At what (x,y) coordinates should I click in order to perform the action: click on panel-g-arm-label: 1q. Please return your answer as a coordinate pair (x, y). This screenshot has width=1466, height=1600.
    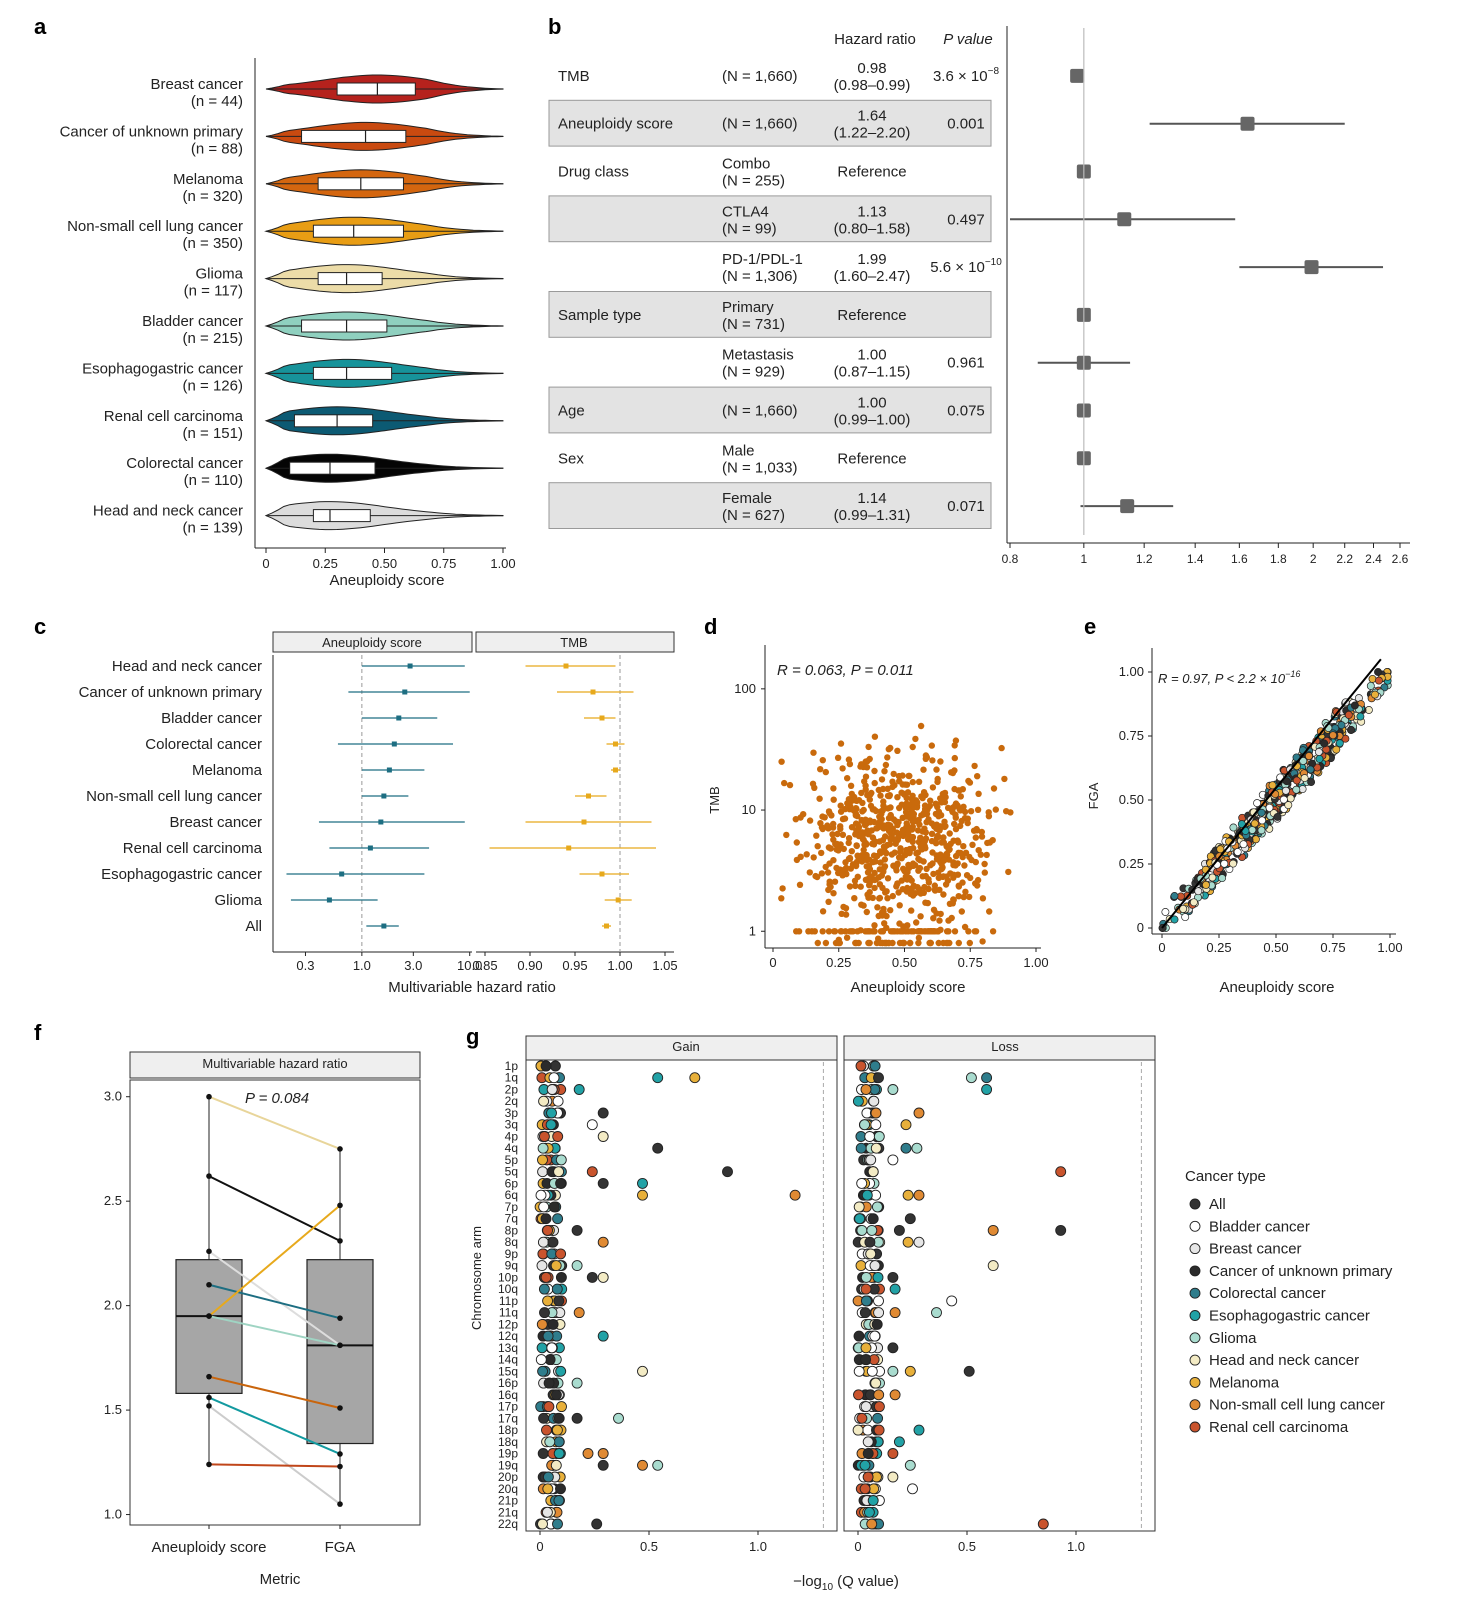
    Looking at the image, I should click on (511, 1078).